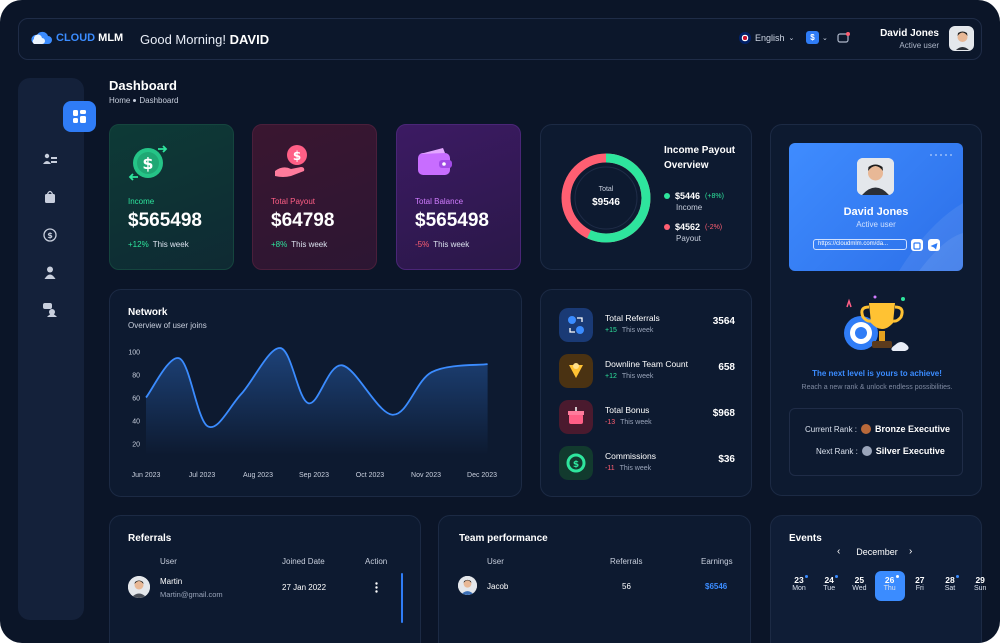  What do you see at coordinates (876, 212) in the screenshot?
I see `profile-name: David Jones` at bounding box center [876, 212].